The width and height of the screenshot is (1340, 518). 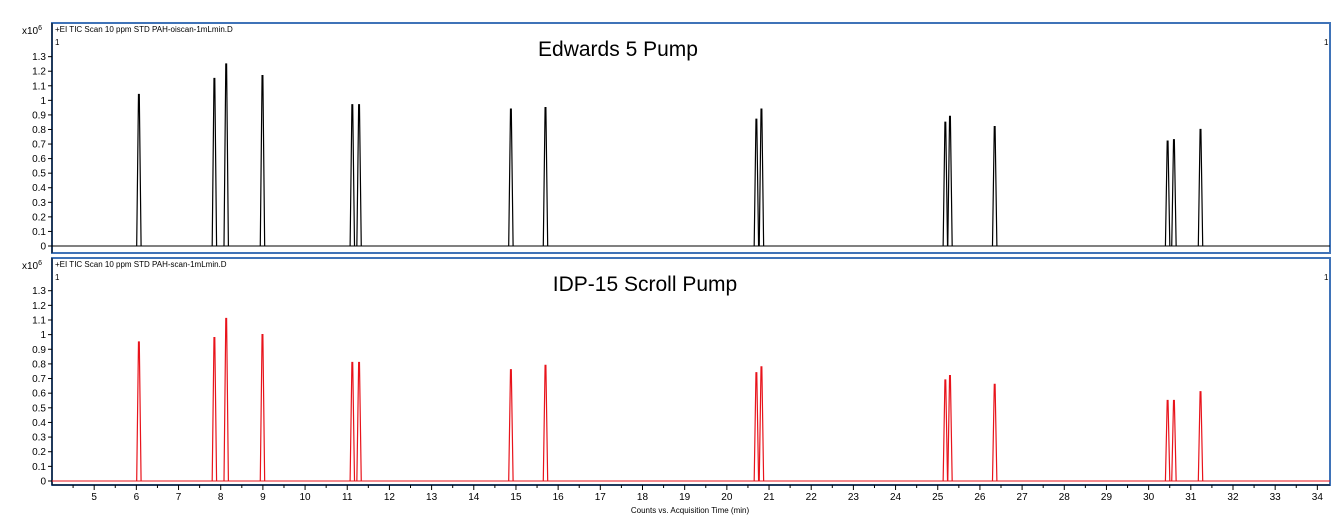 What do you see at coordinates (39, 72) in the screenshot?
I see `panel-1-y-tick-label-12: 1.2` at bounding box center [39, 72].